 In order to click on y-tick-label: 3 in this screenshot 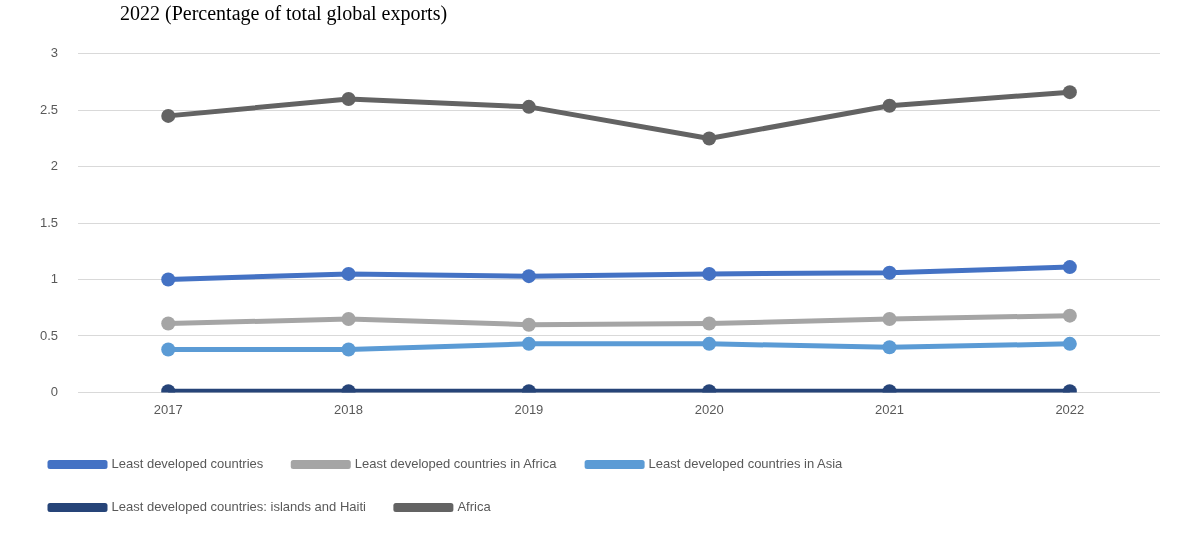, I will do `click(54, 53)`.